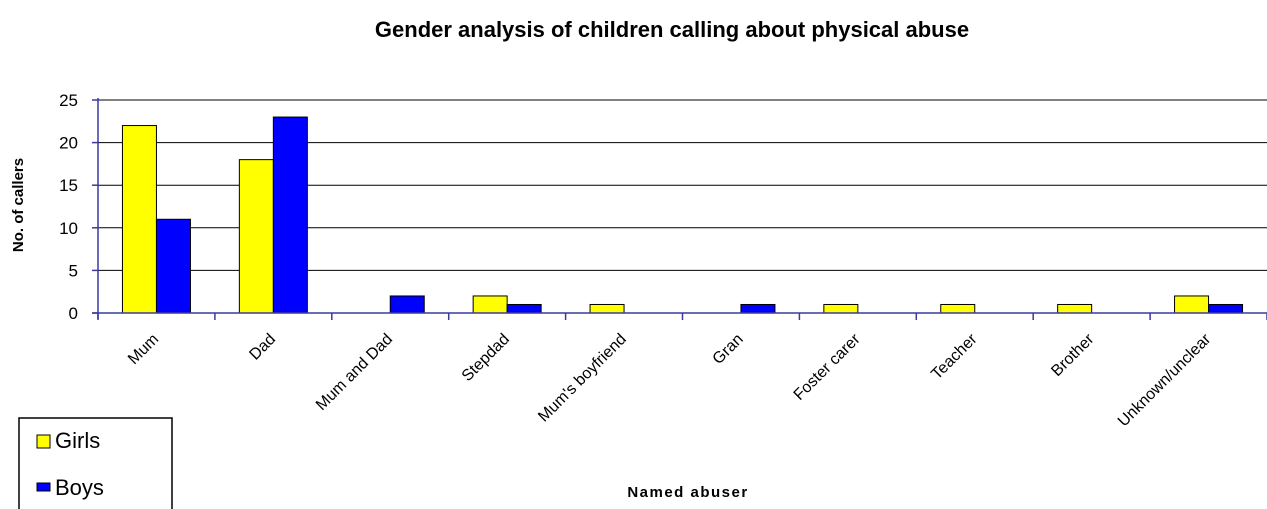 The width and height of the screenshot is (1267, 509). I want to click on x-tick-label: Dad, so click(262, 347).